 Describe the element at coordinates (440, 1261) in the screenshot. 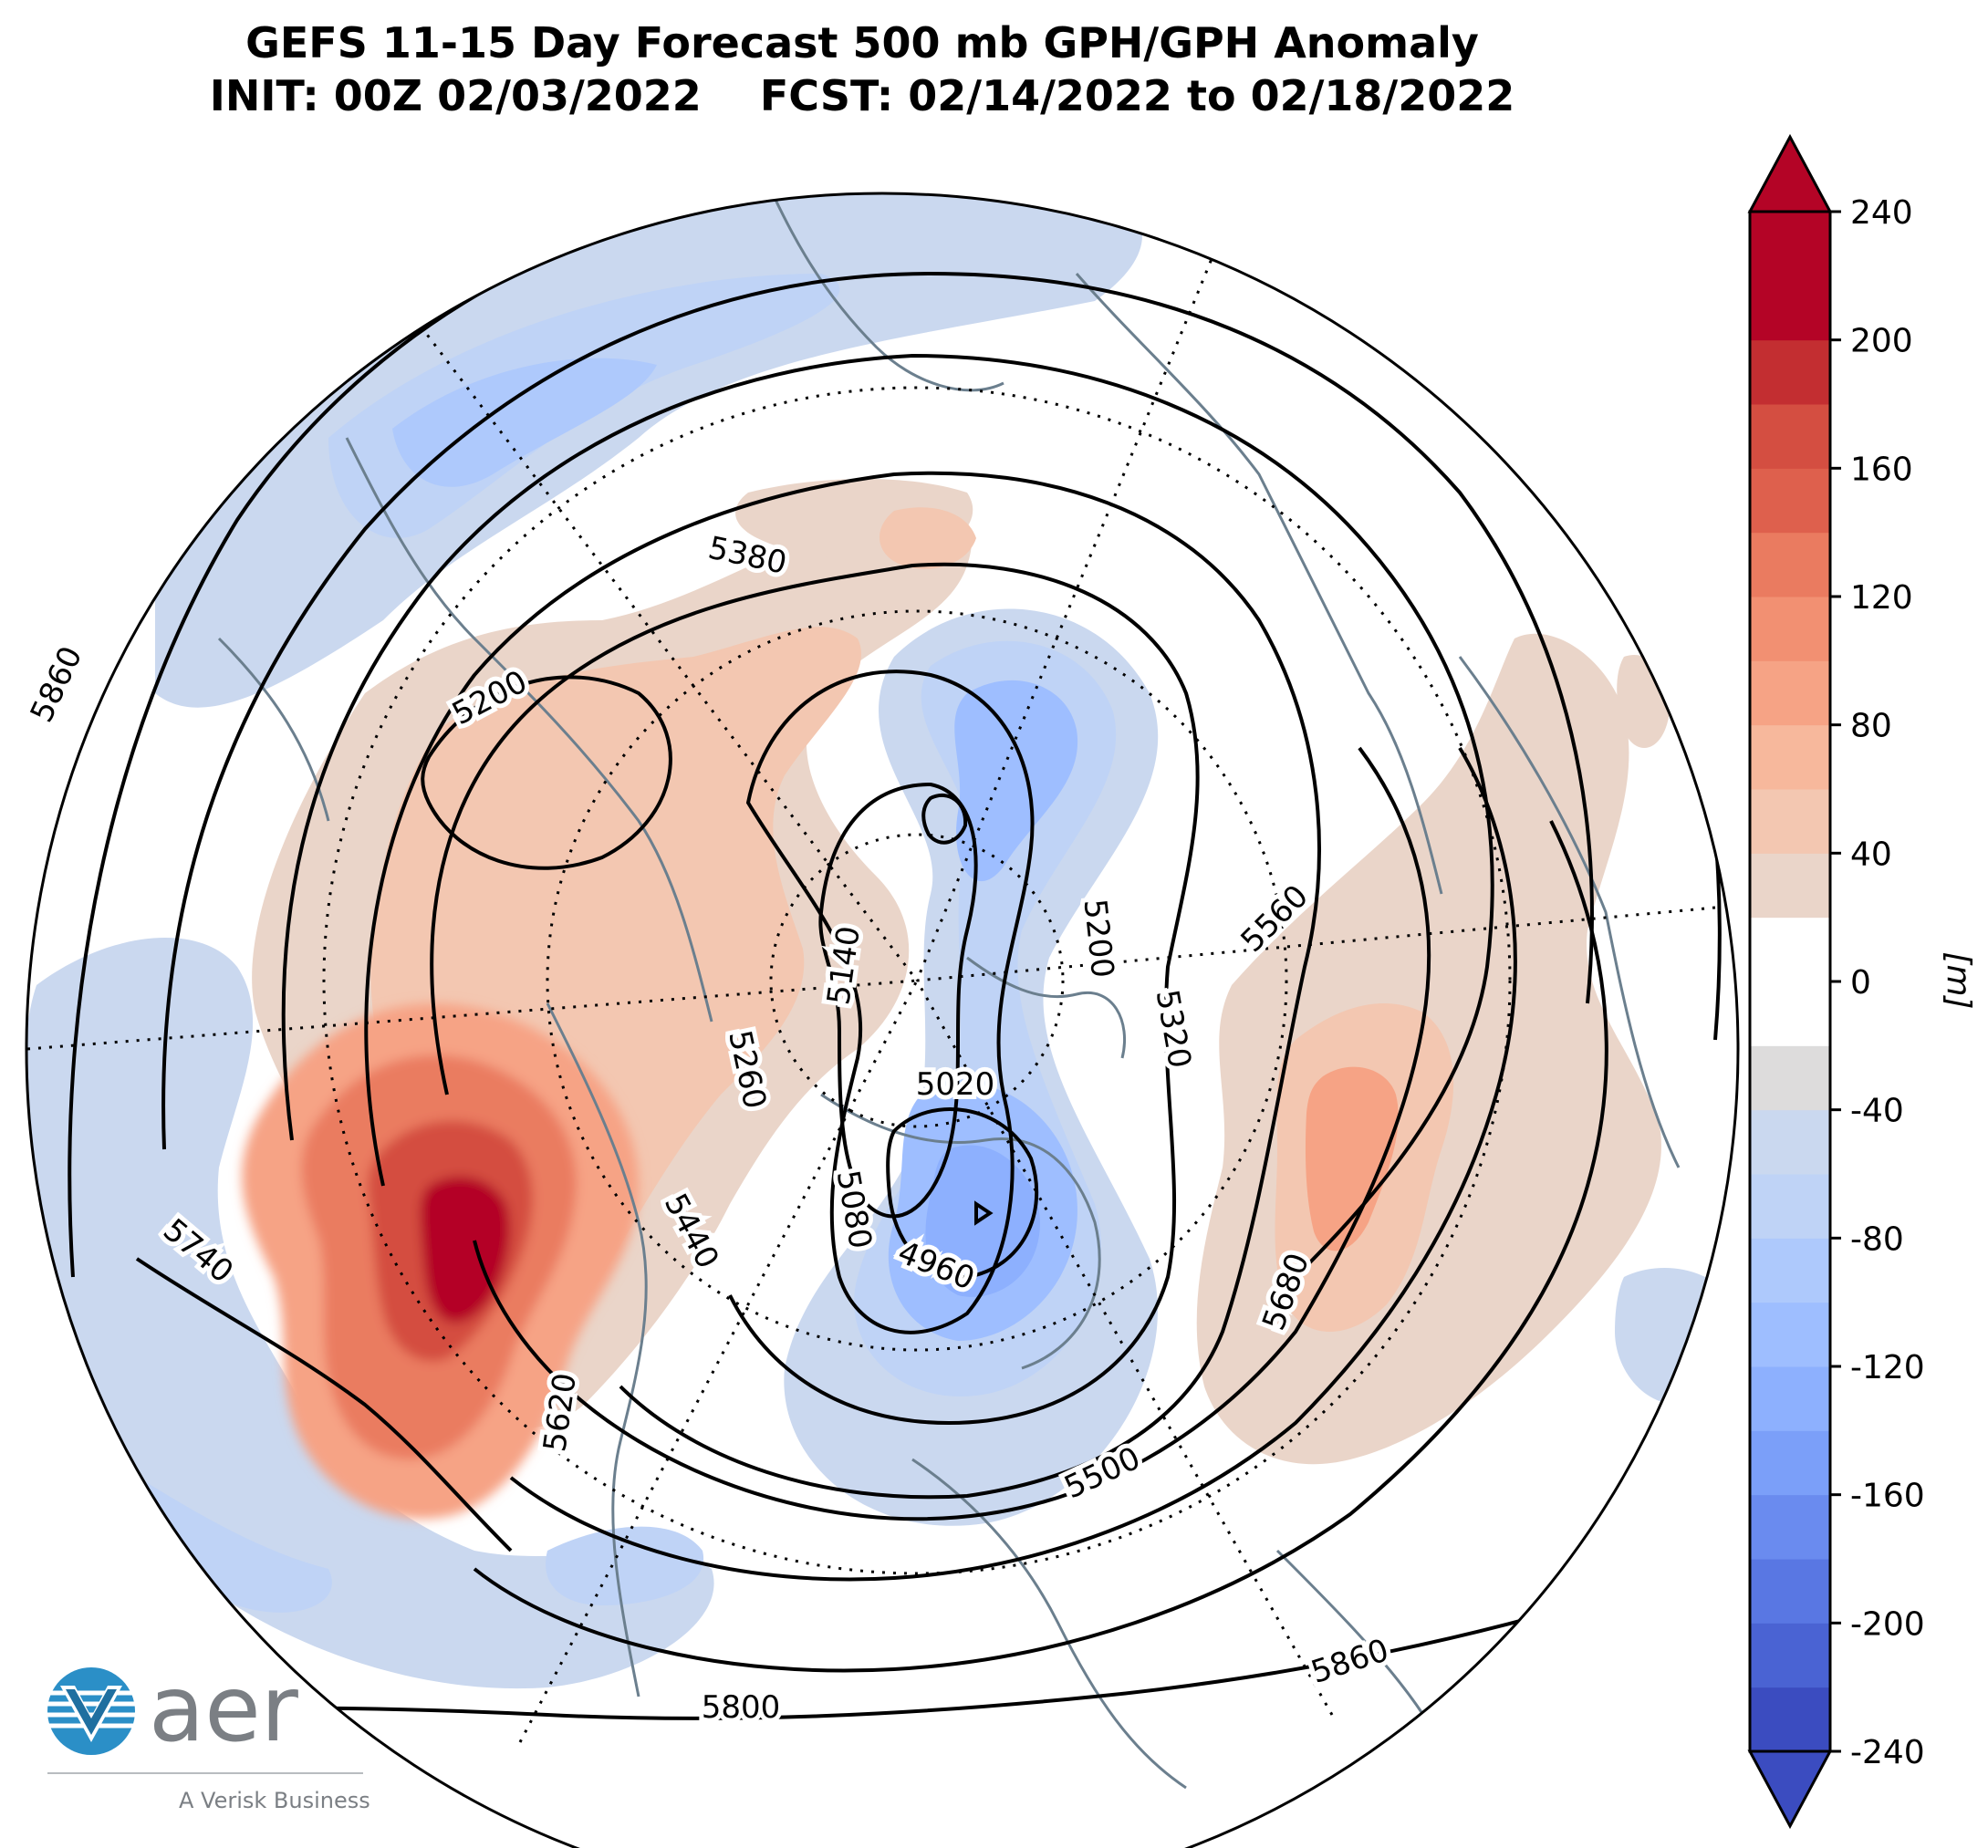

I see `positive-anomaly-hotspot` at that location.